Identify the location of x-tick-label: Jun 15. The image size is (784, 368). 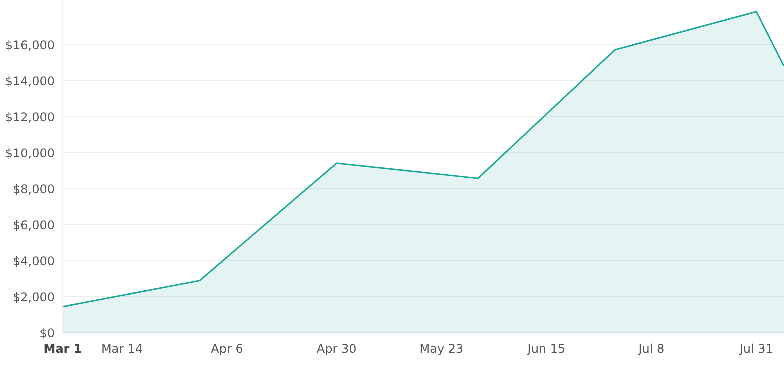
(546, 349).